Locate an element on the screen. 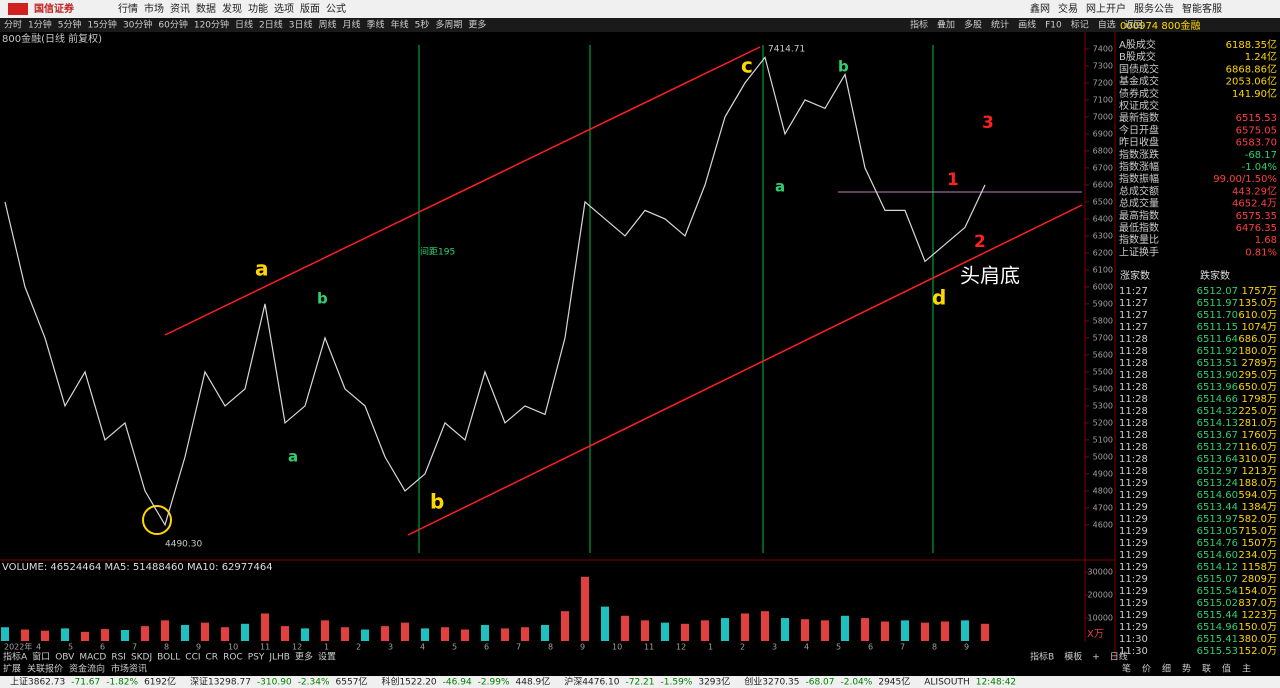  tool-button: 多股 is located at coordinates (973, 25).